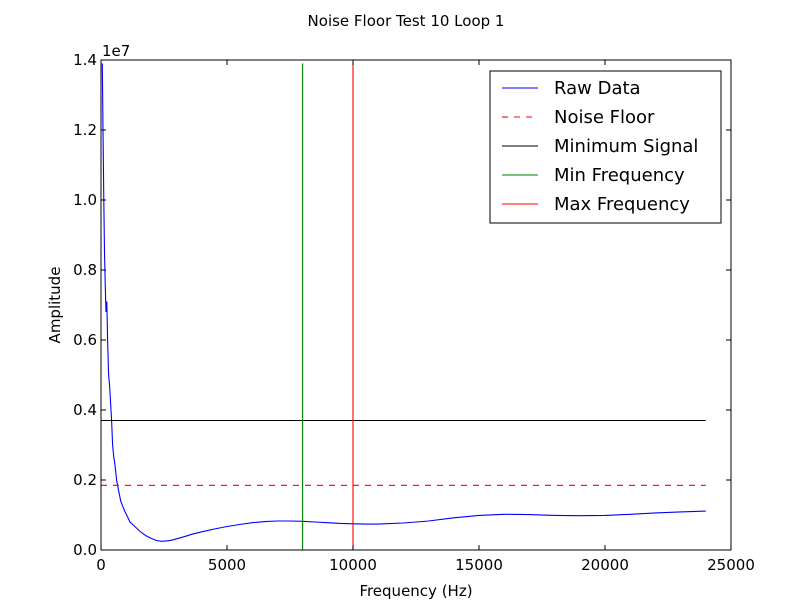 The image size is (812, 612). Describe the element at coordinates (85, 60) in the screenshot. I see `y-tick-label: 1.4` at that location.